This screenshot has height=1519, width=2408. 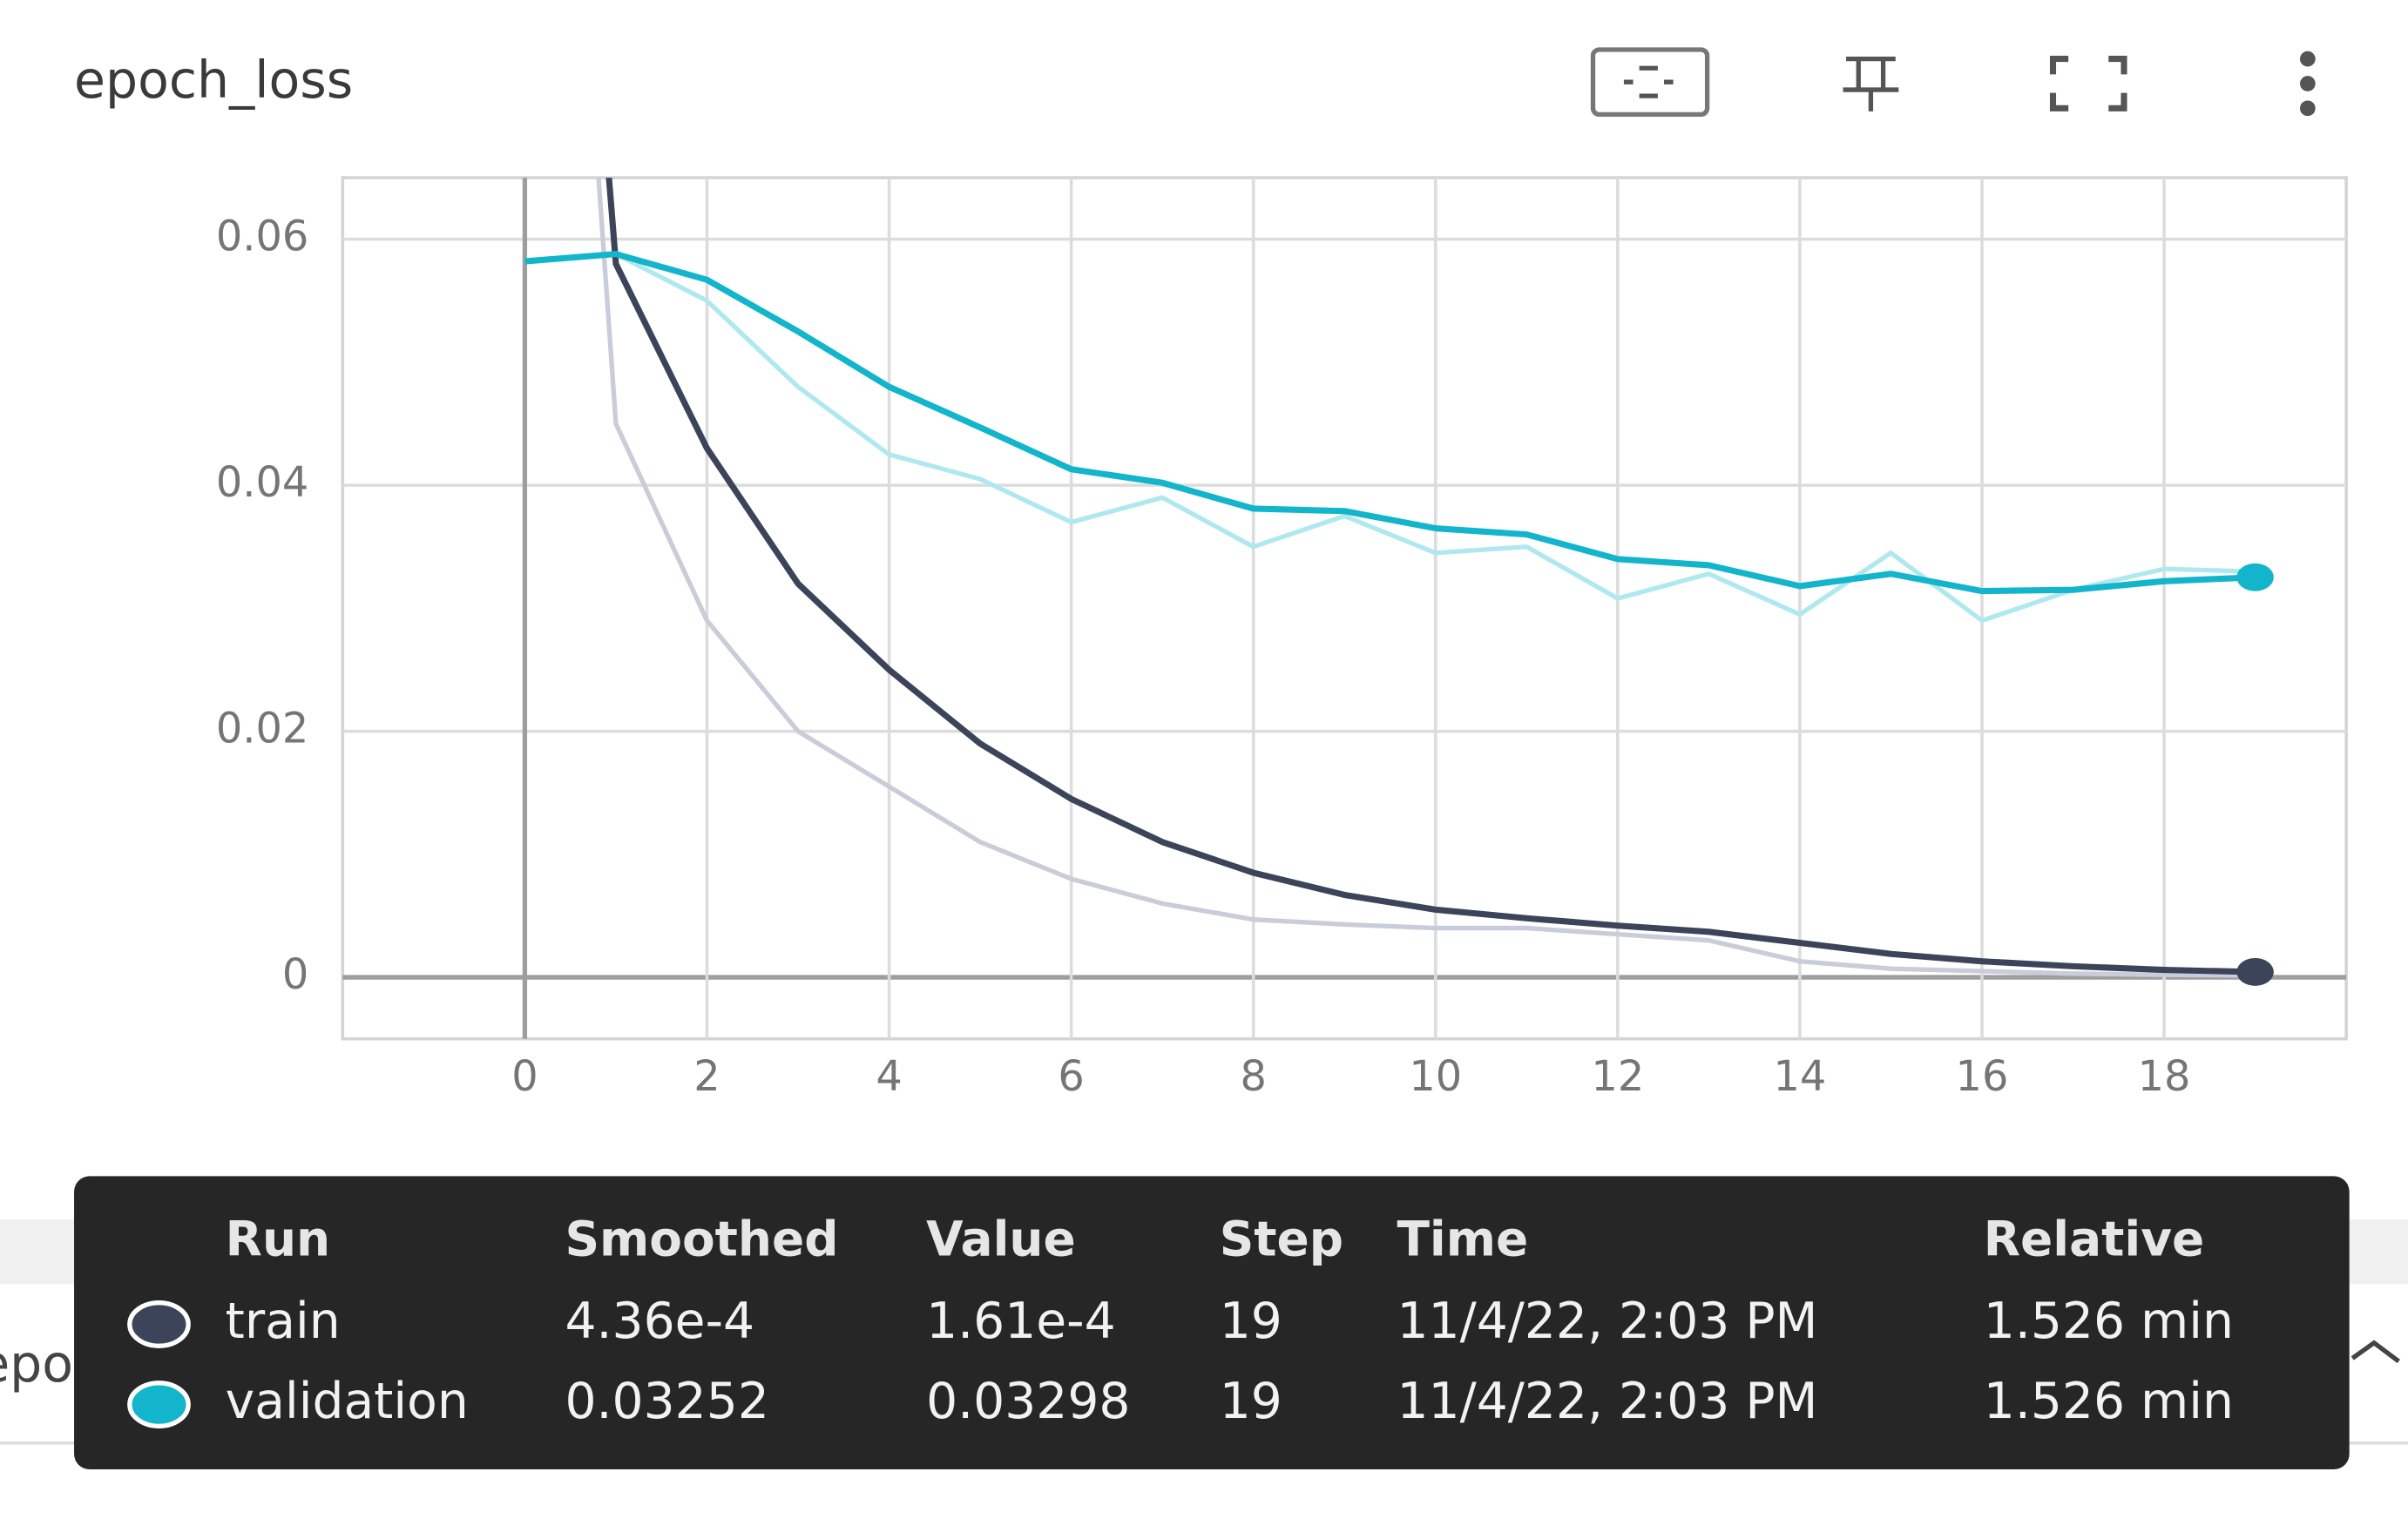 What do you see at coordinates (278, 1239) in the screenshot?
I see `tooltip-header: Run` at bounding box center [278, 1239].